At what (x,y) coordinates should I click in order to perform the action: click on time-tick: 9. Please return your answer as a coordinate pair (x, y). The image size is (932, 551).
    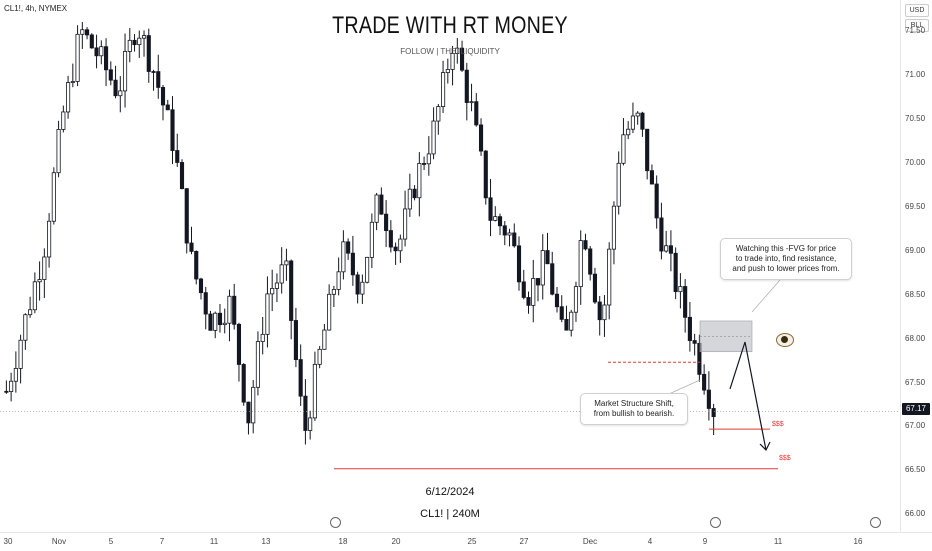
    Looking at the image, I should click on (705, 541).